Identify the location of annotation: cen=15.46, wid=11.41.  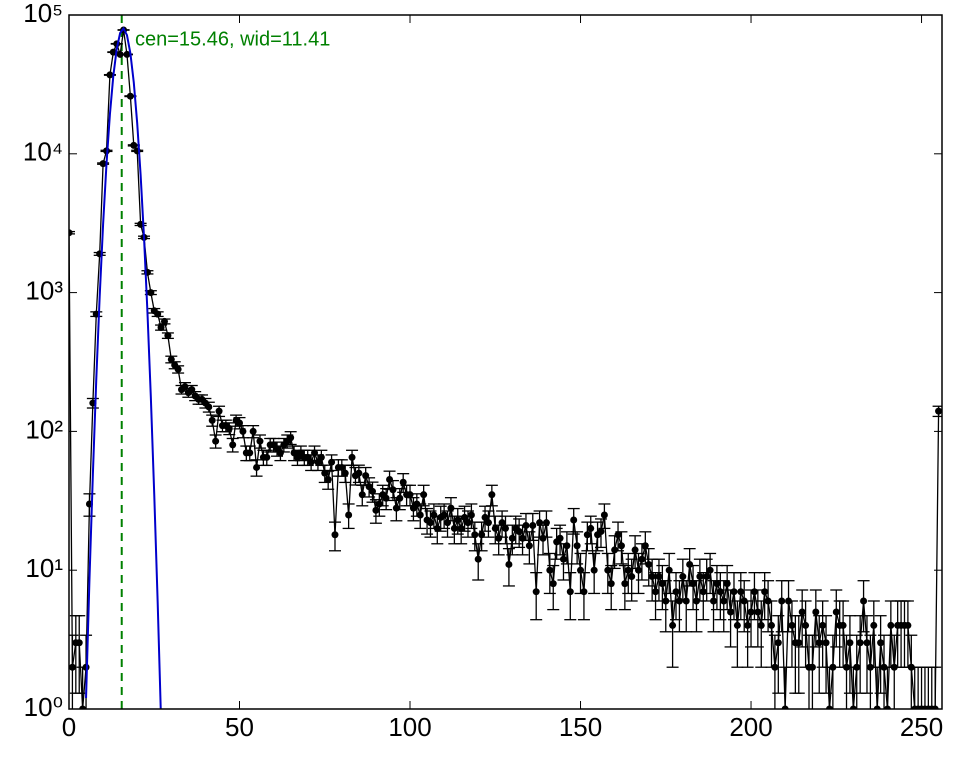
(232, 39).